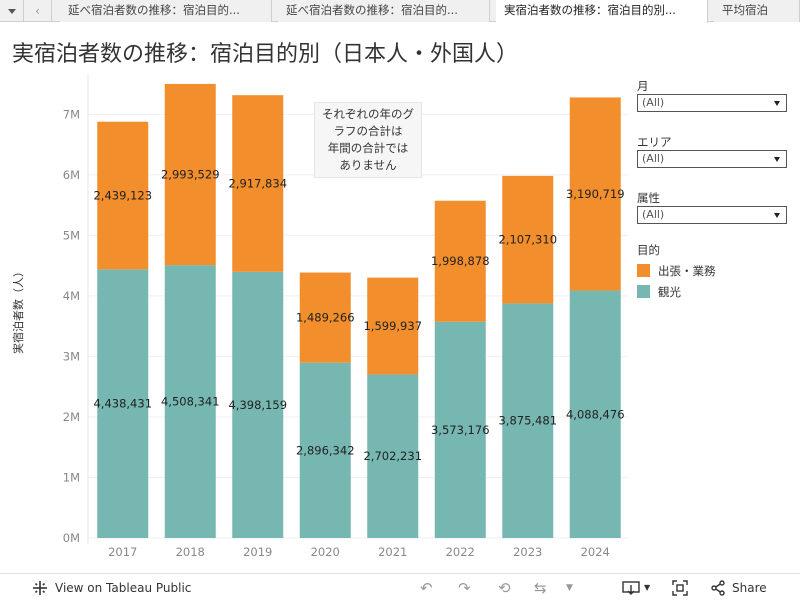 This screenshot has height=601, width=800. I want to click on view-on-tableau-public-link: View on Tableau Public, so click(111, 587).